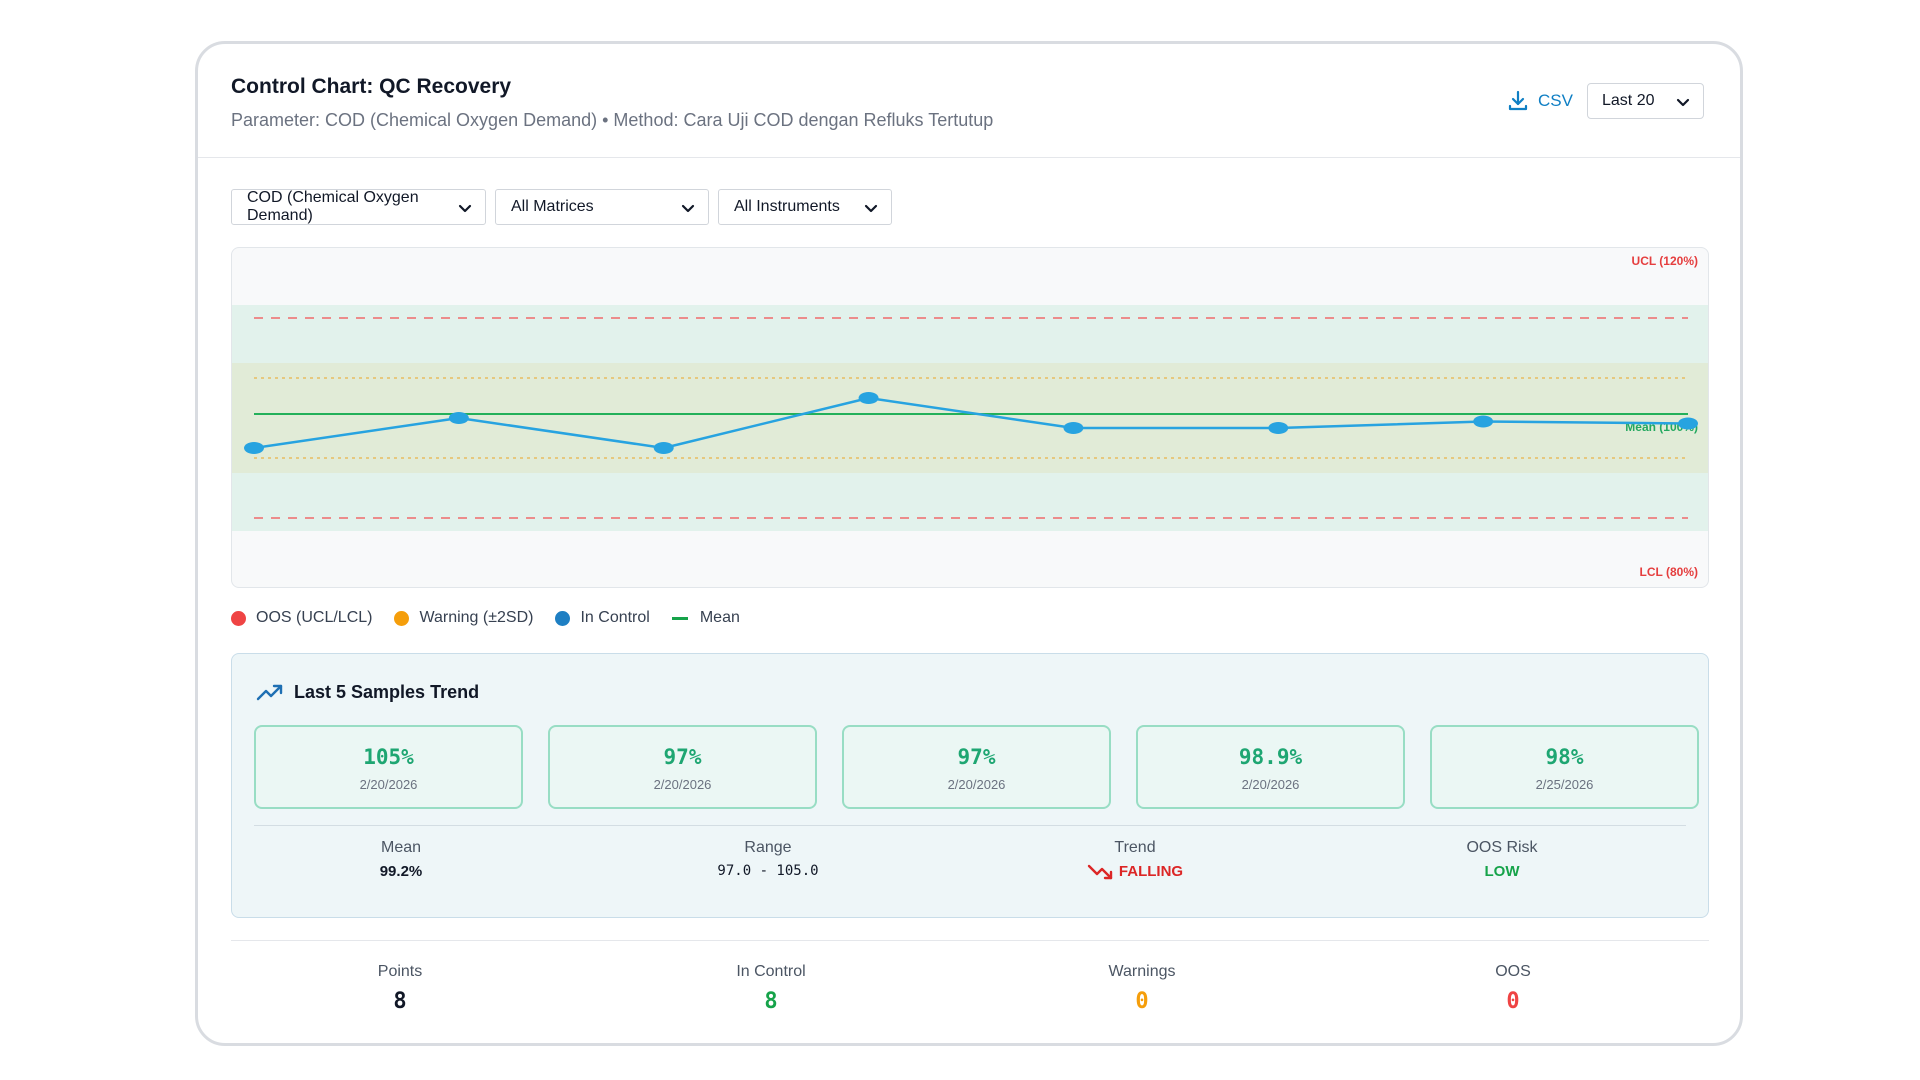 The width and height of the screenshot is (1920, 1080). I want to click on legend-item-oos: OOS (UCL/LCL), so click(301, 618).